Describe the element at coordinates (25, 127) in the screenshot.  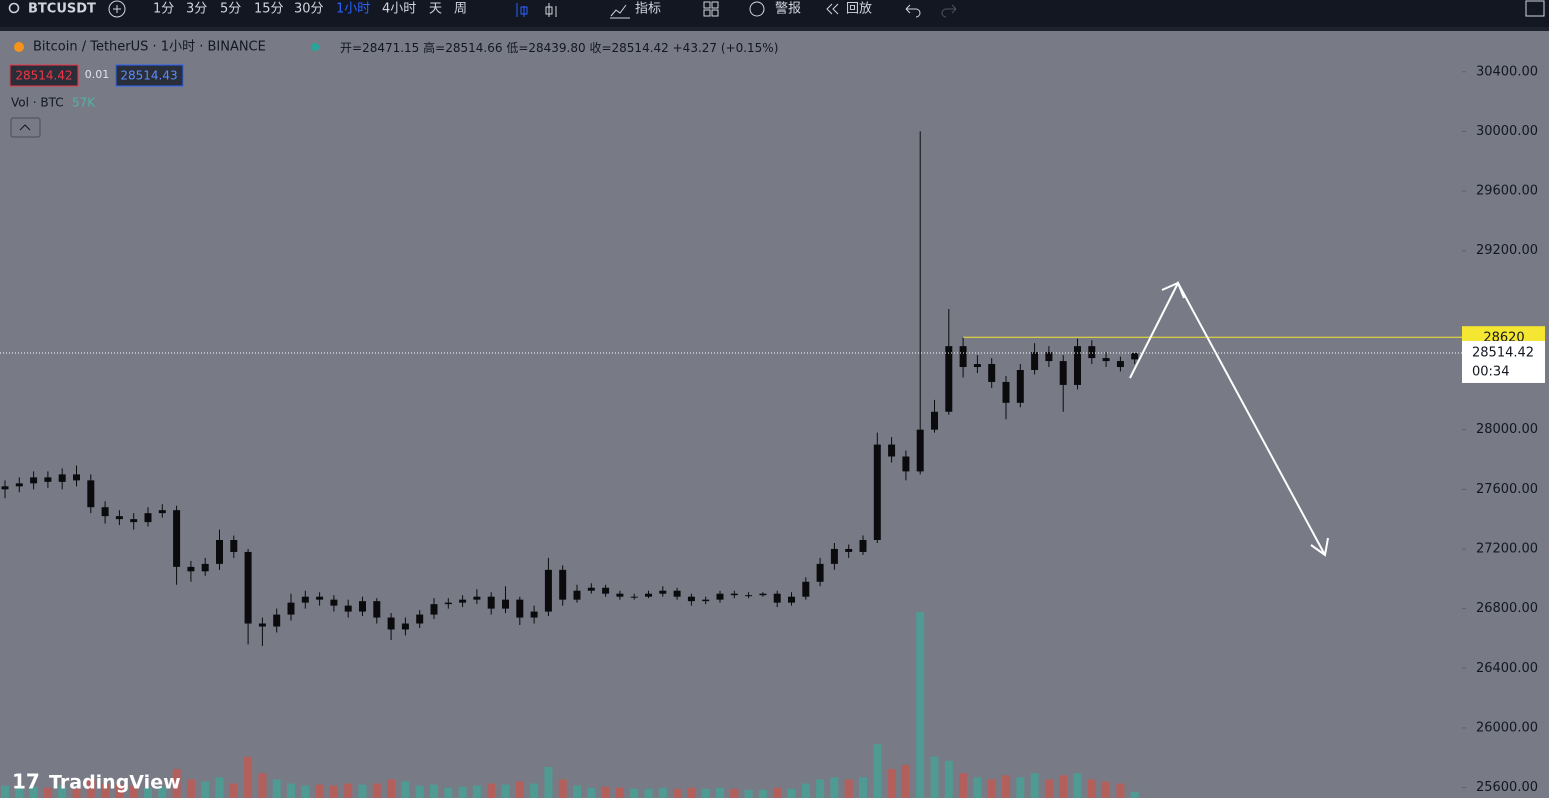
I see `collapse-legend` at that location.